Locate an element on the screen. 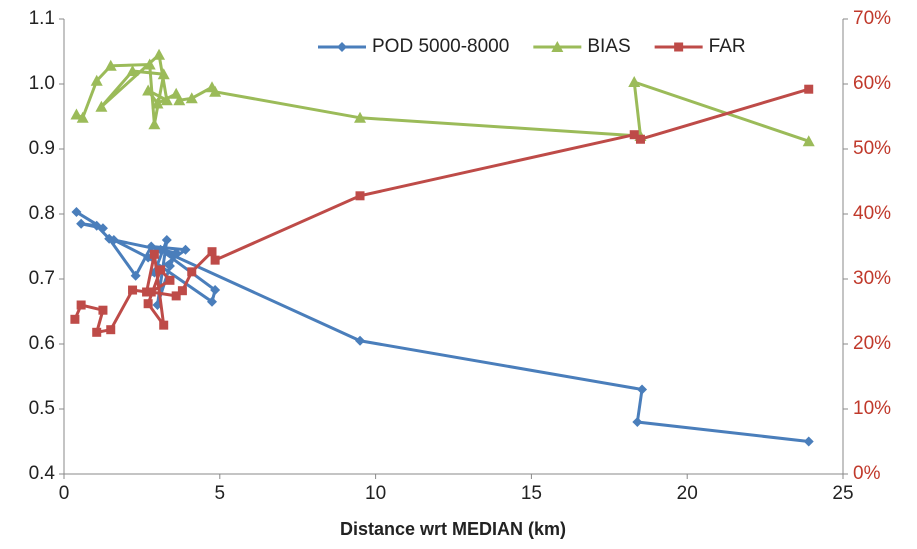 This screenshot has height=549, width=917. y2-tick-label: 40% is located at coordinates (872, 213).